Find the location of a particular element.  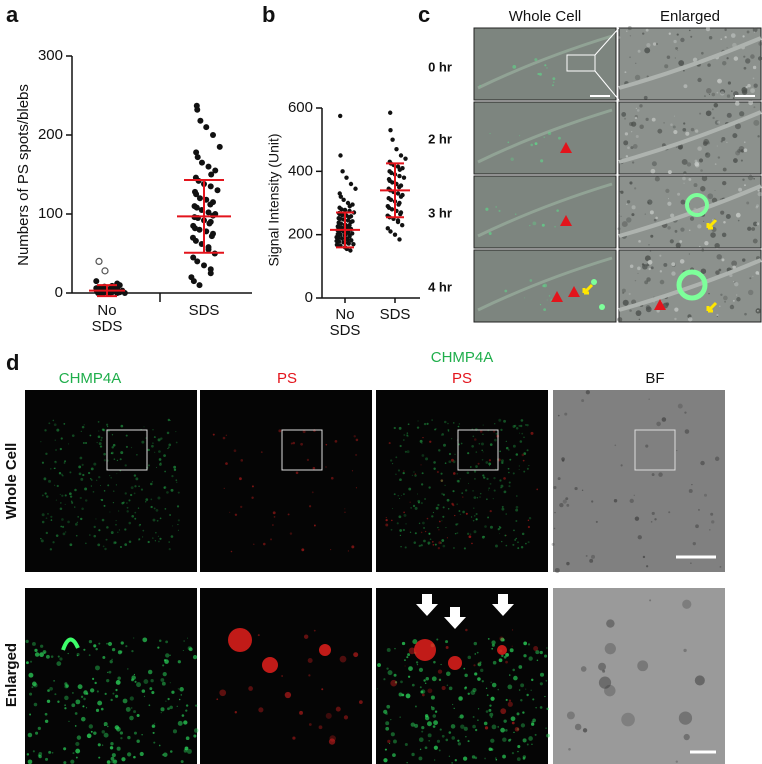

chmp4a-cap is located at coordinates (70, 644).